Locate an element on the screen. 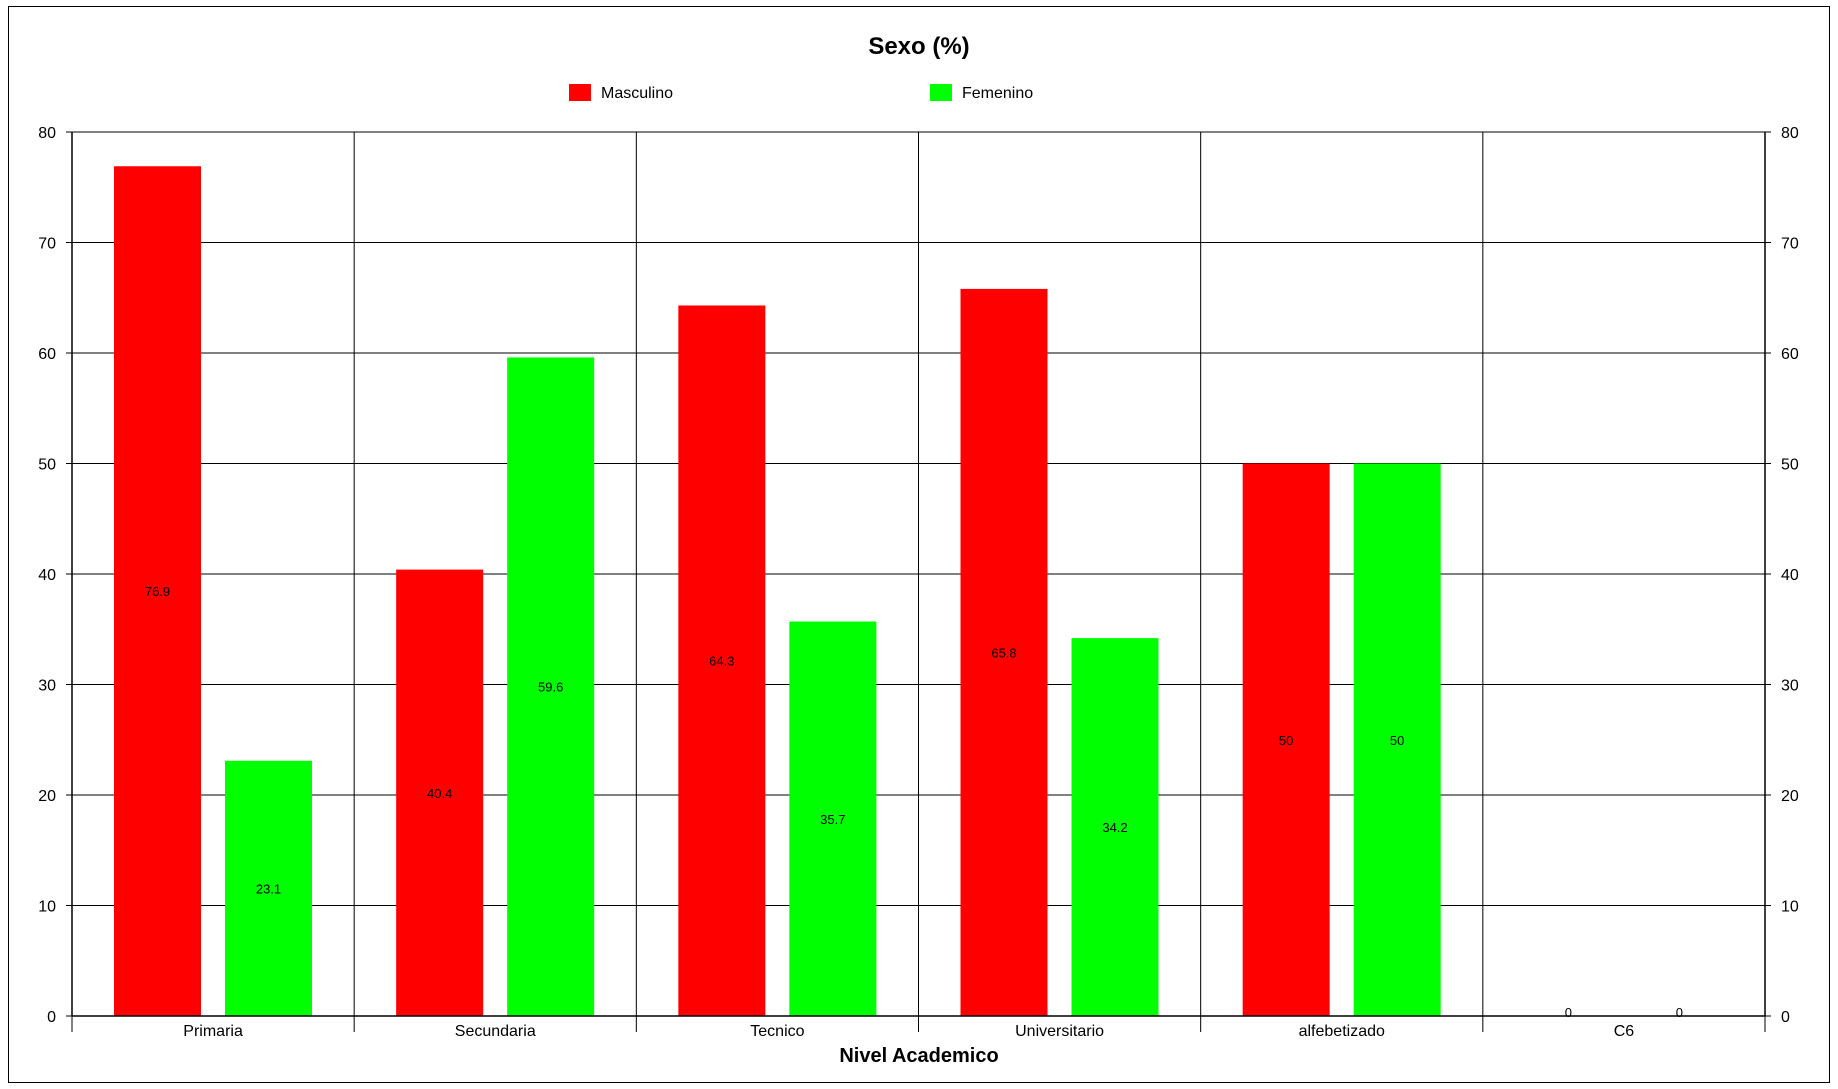  y-tick-label-left: 30 is located at coordinates (47, 686).